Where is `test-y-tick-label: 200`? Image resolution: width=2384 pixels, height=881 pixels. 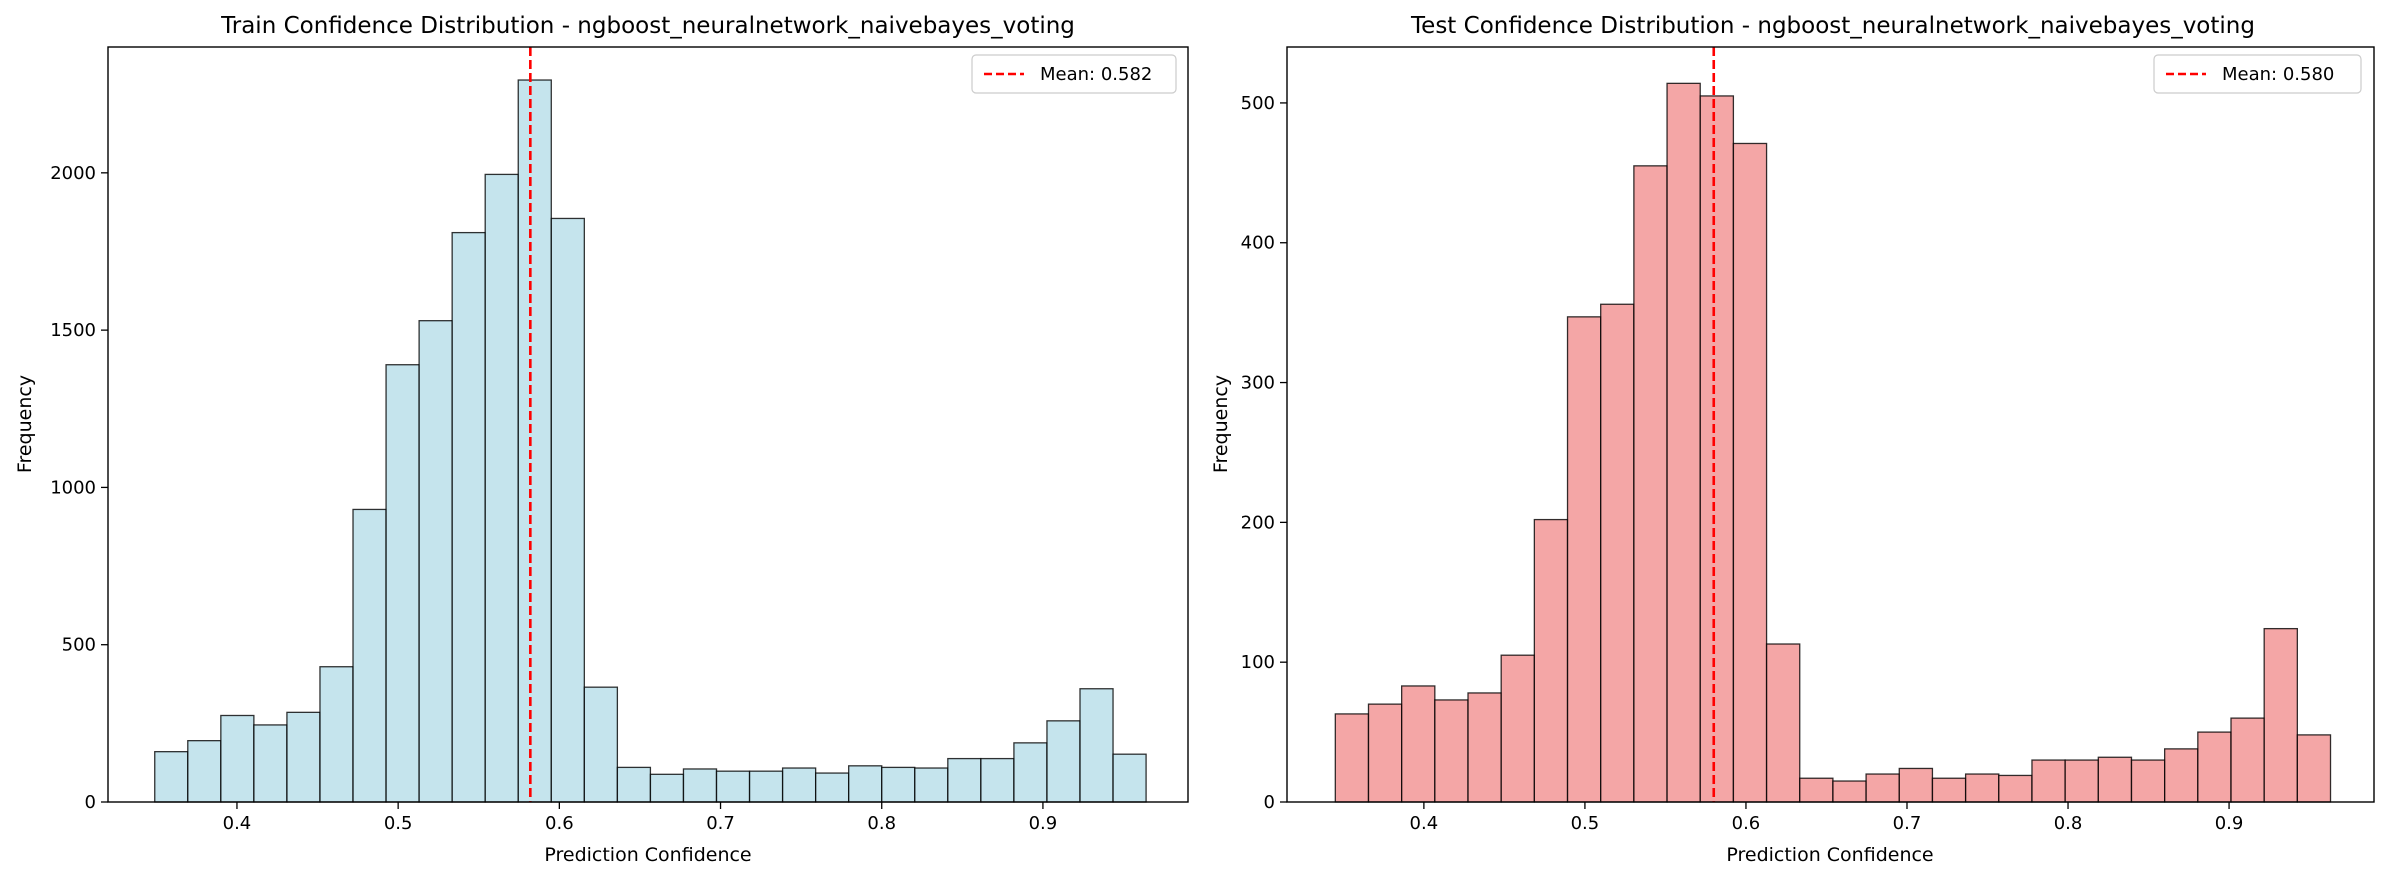
test-y-tick-label: 200 is located at coordinates (1258, 522).